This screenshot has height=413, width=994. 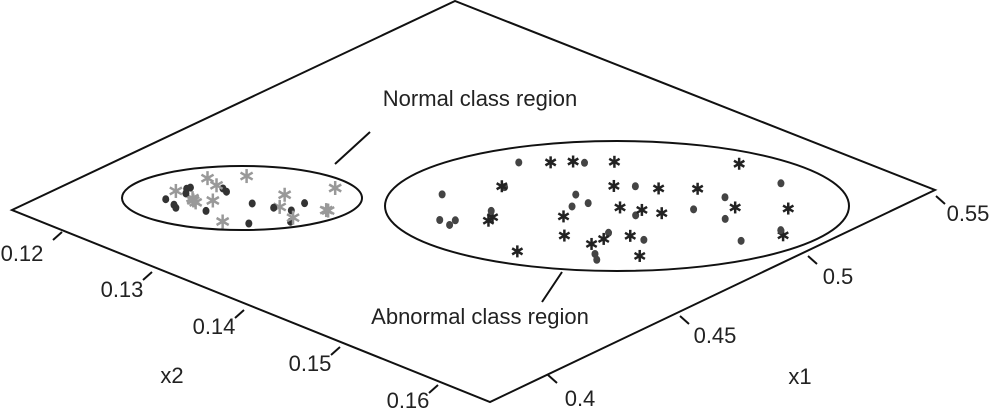 What do you see at coordinates (171, 375) in the screenshot?
I see `axis-label: x2` at bounding box center [171, 375].